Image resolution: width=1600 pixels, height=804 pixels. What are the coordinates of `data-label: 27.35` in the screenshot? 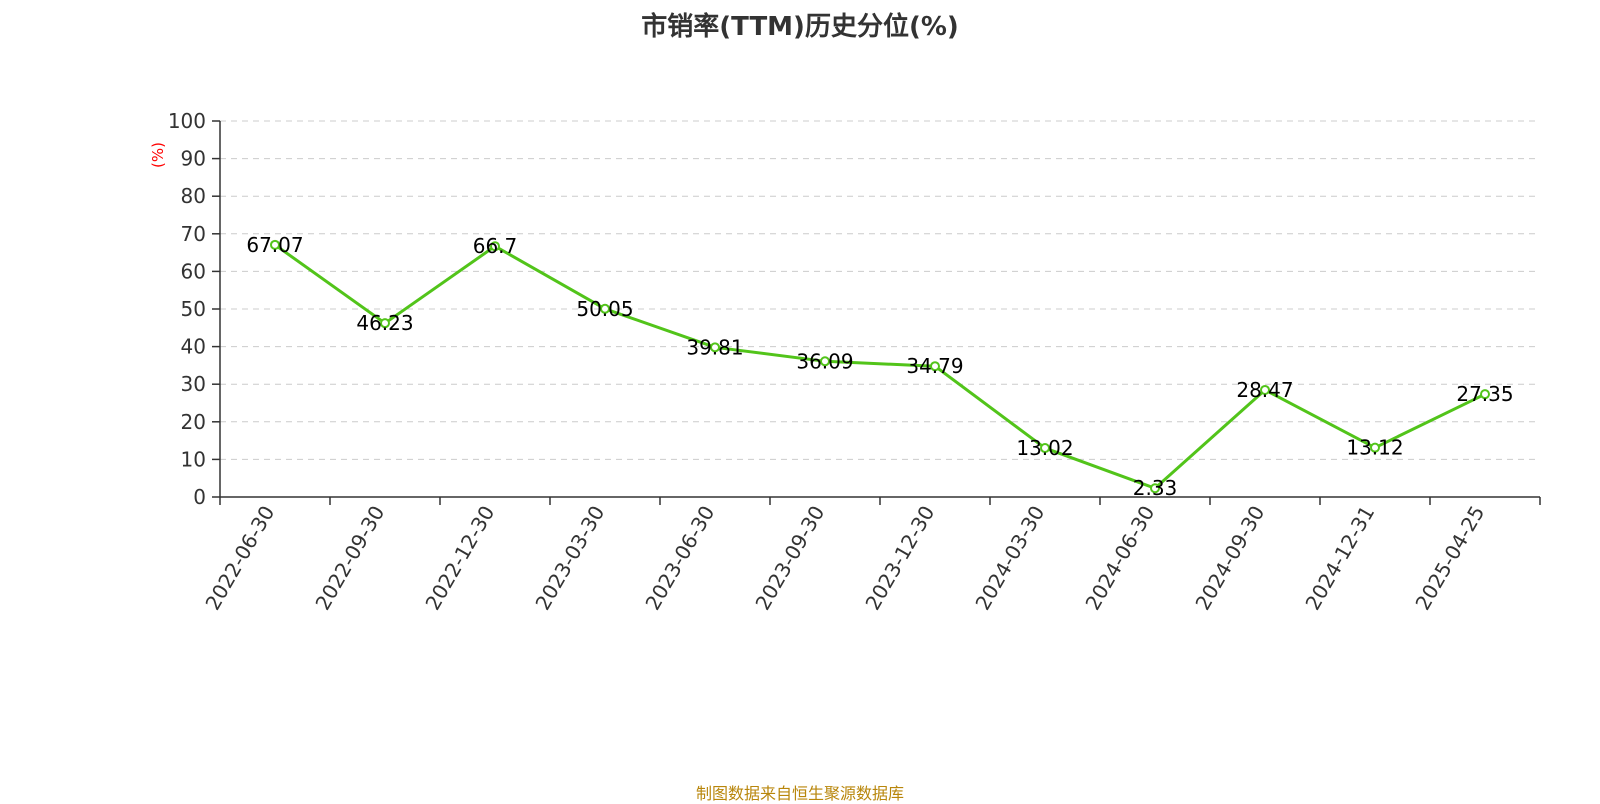 It's located at (1484, 394).